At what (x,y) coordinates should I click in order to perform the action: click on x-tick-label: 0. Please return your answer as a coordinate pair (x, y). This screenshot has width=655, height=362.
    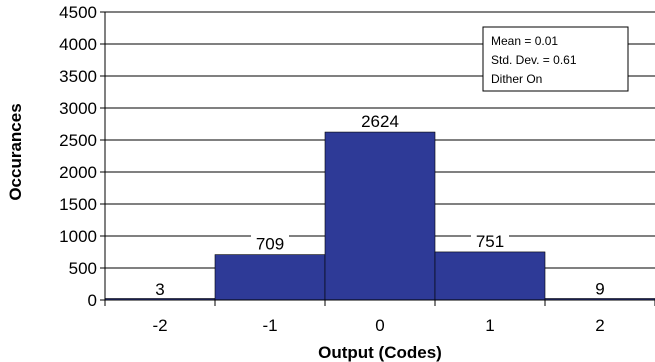
    Looking at the image, I should click on (379, 325).